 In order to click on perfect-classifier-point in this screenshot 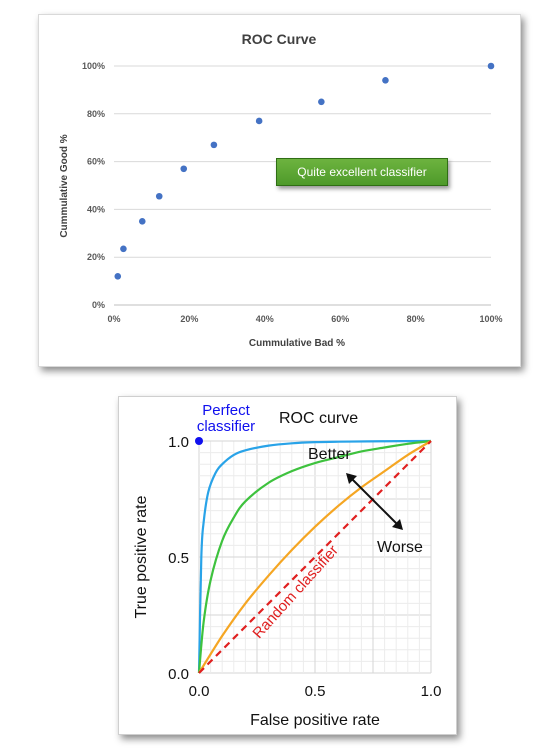, I will do `click(199, 441)`.